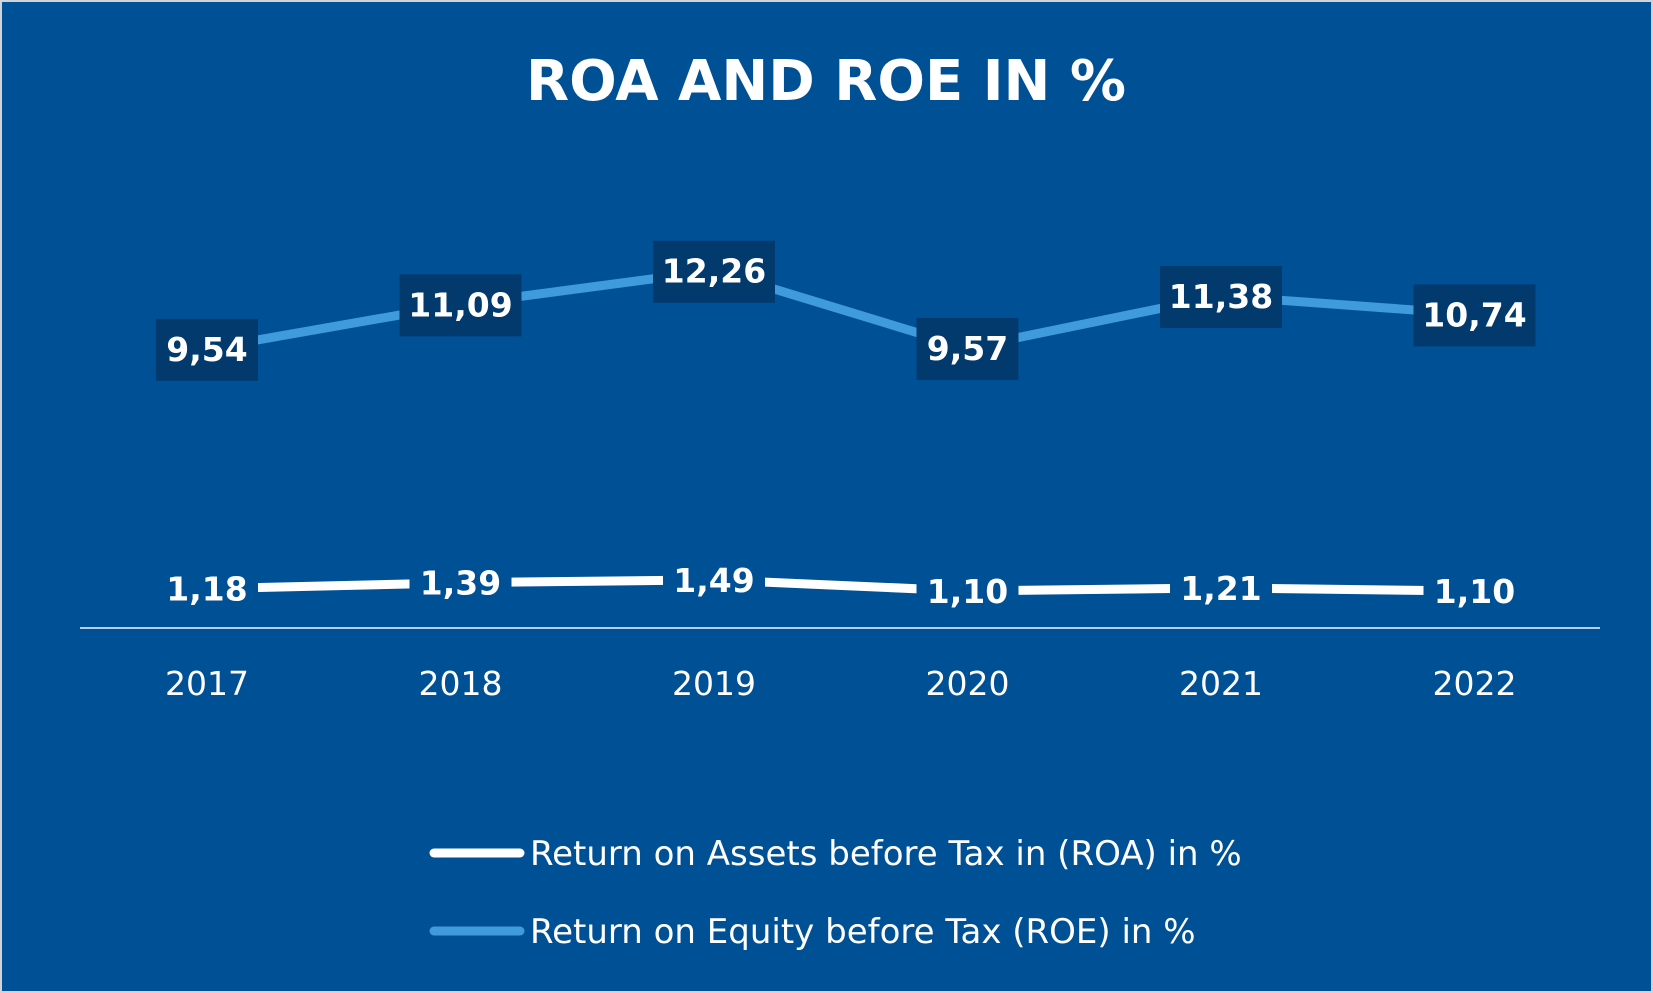  What do you see at coordinates (1475, 683) in the screenshot?
I see `x-tick-label: 2022` at bounding box center [1475, 683].